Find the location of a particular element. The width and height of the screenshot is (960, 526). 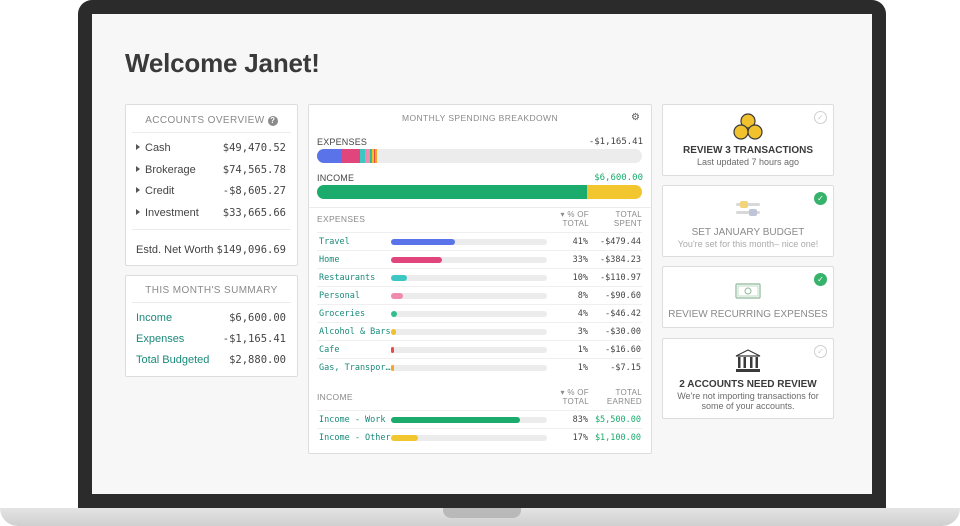

breakdown-row: Income - Work 83% $5,500.00 is located at coordinates (479, 419).